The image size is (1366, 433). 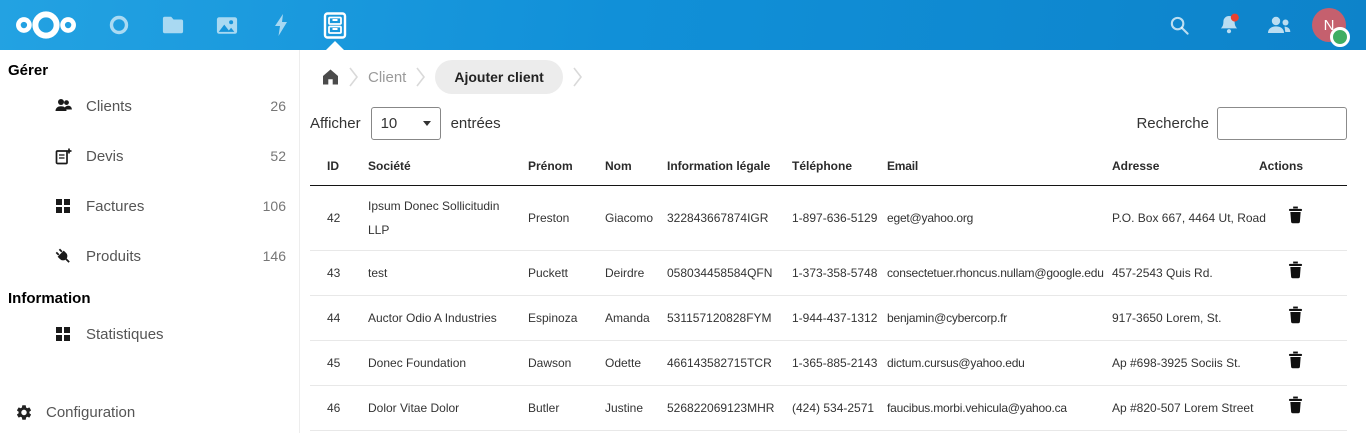 I want to click on sidebar-heading-gerer: Gérer, so click(x=28, y=70).